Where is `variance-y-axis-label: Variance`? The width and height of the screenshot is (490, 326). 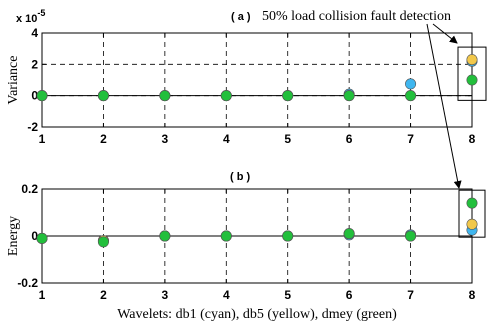
variance-y-axis-label: Variance is located at coordinates (13, 80).